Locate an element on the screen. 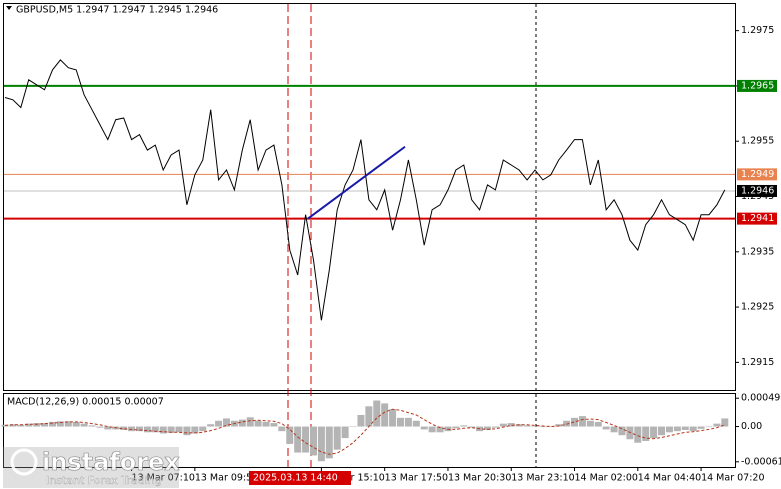 This screenshot has width=781, height=489. cursor-label-bg is located at coordinates (300, 478).